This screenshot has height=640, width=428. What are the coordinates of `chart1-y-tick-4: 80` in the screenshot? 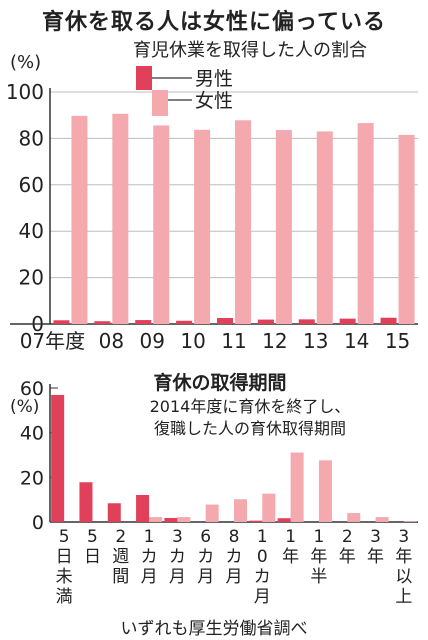 It's located at (31, 138).